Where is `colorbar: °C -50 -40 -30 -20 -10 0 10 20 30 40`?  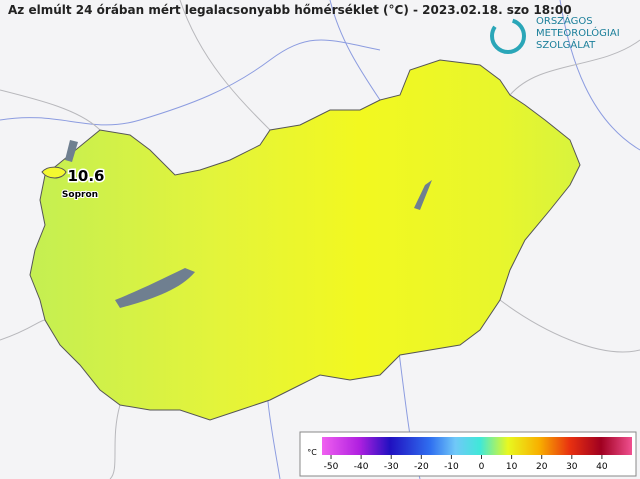
colorbar: °C -50 -40 -30 -20 -10 0 10 20 30 40 is located at coordinates (468, 454).